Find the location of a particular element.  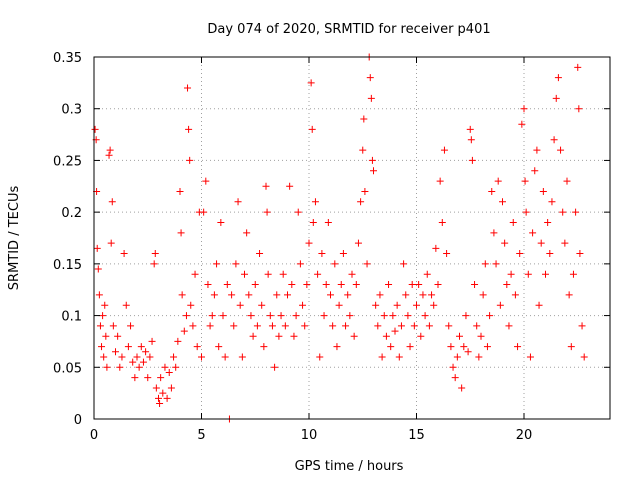

x-tick-label: 5 is located at coordinates (201, 435).